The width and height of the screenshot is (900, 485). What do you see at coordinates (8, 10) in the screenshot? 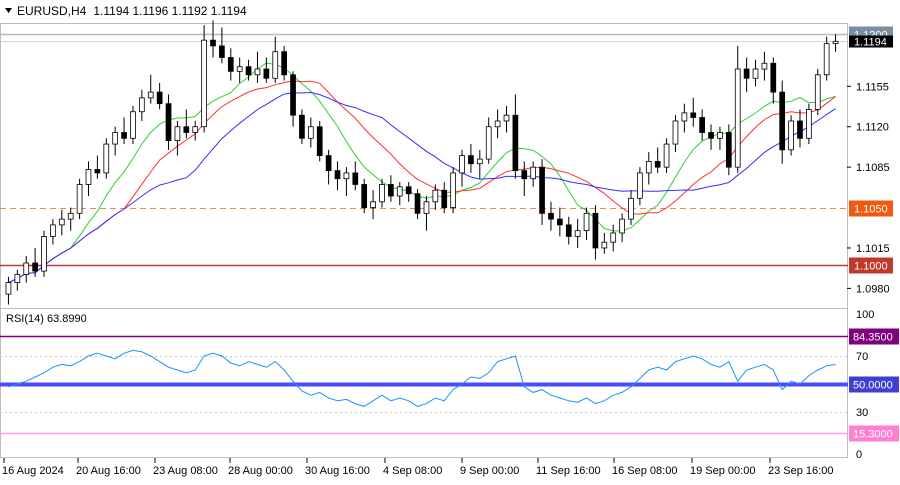
I see `dropdown-triangle-icon` at bounding box center [8, 10].